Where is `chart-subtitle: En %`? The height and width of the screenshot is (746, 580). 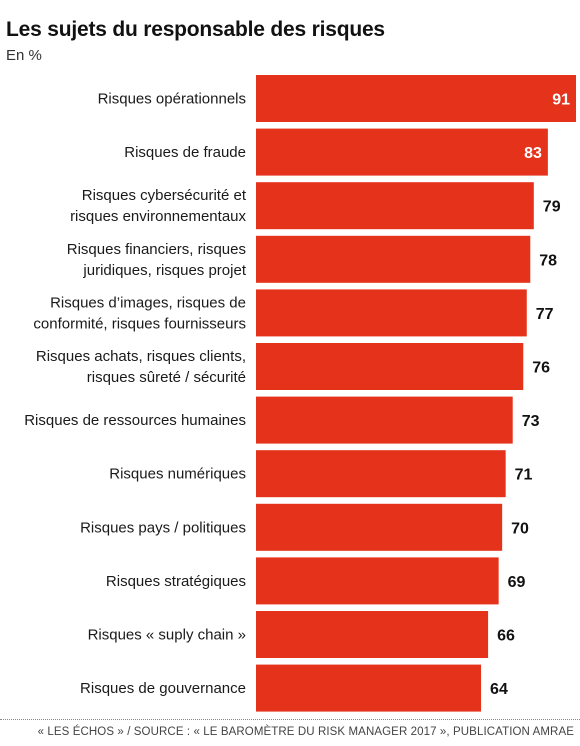
chart-subtitle: En % is located at coordinates (24, 55).